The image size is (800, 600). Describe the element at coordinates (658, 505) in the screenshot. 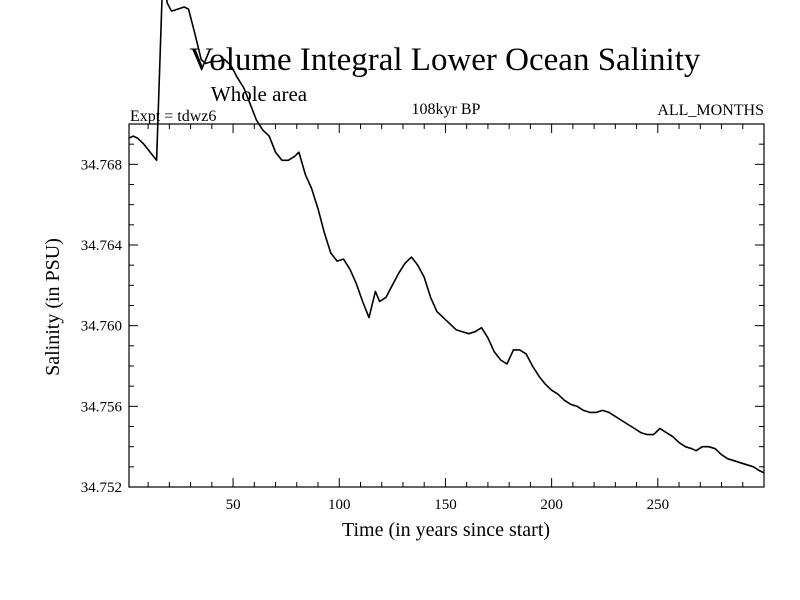

I see `x-tick-label: 250` at that location.